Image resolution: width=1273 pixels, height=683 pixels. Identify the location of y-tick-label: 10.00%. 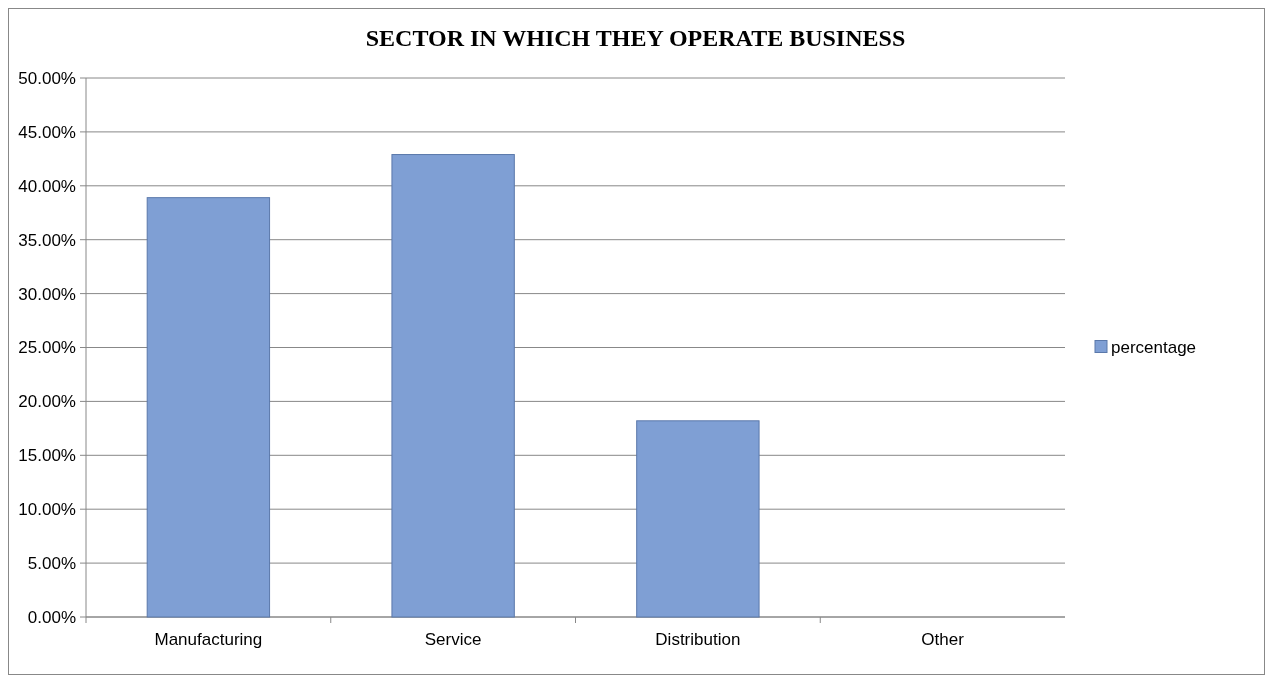
(47, 510).